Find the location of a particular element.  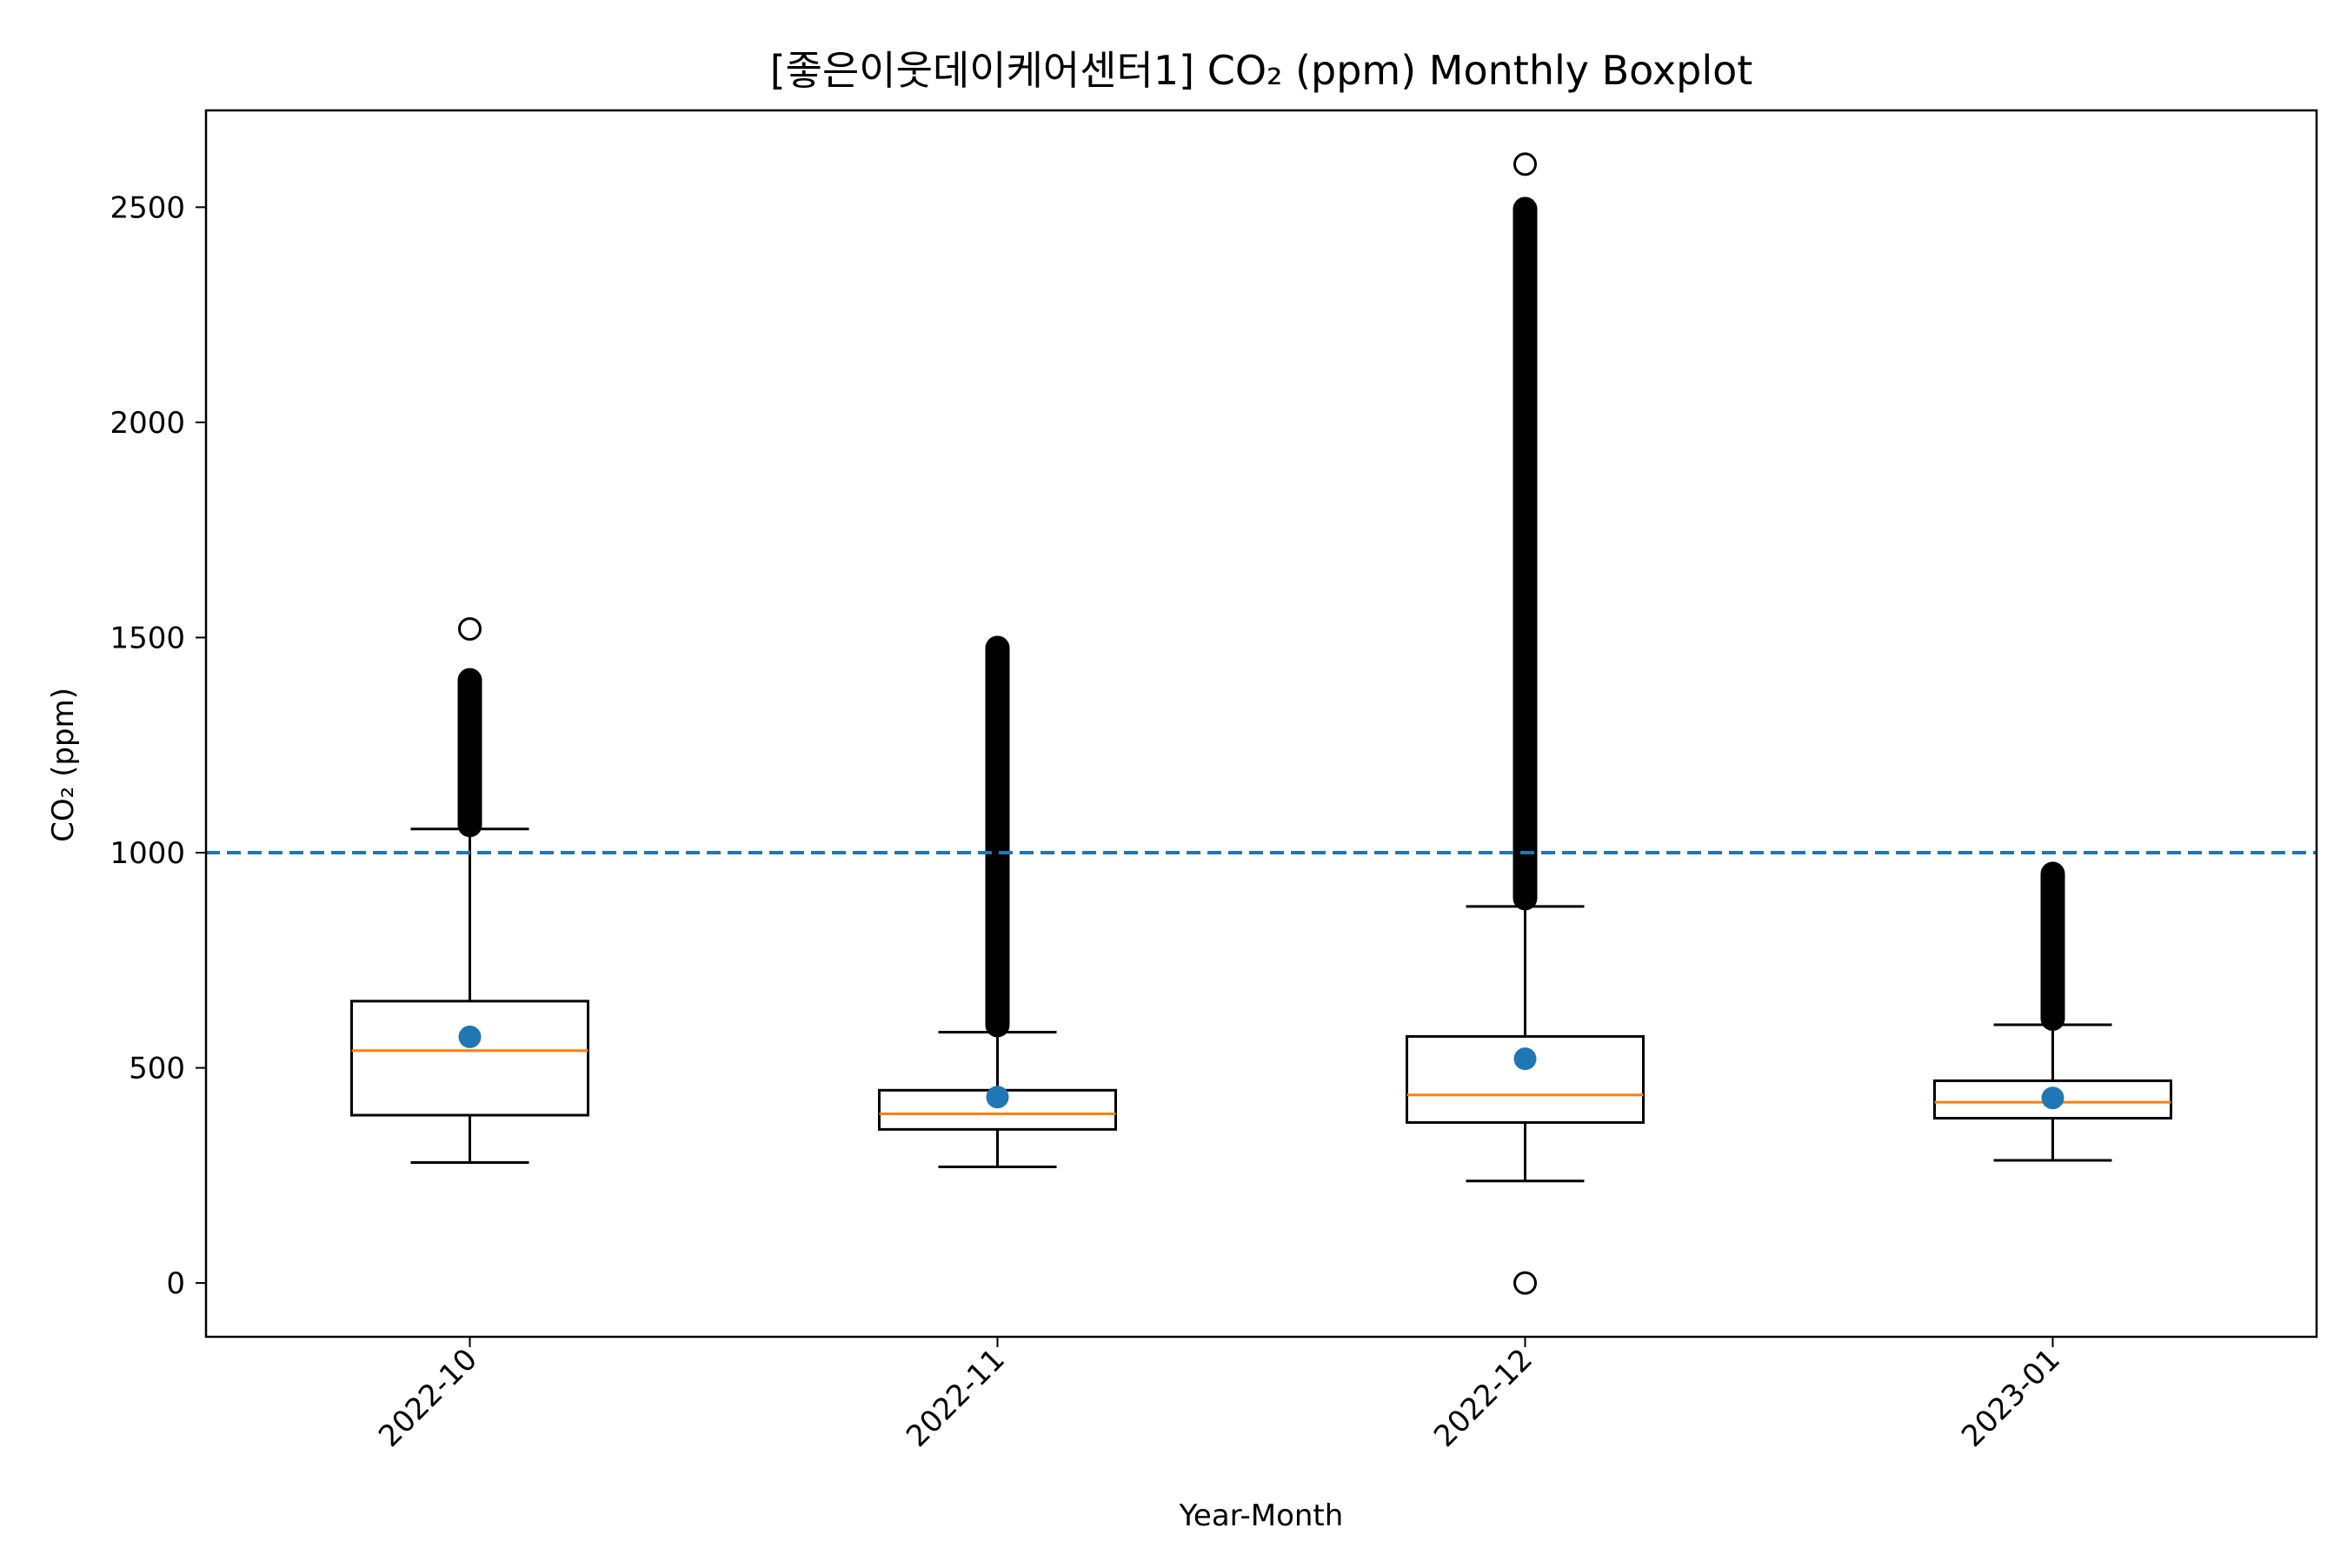

y-tick-label: 1000 is located at coordinates (147, 853).